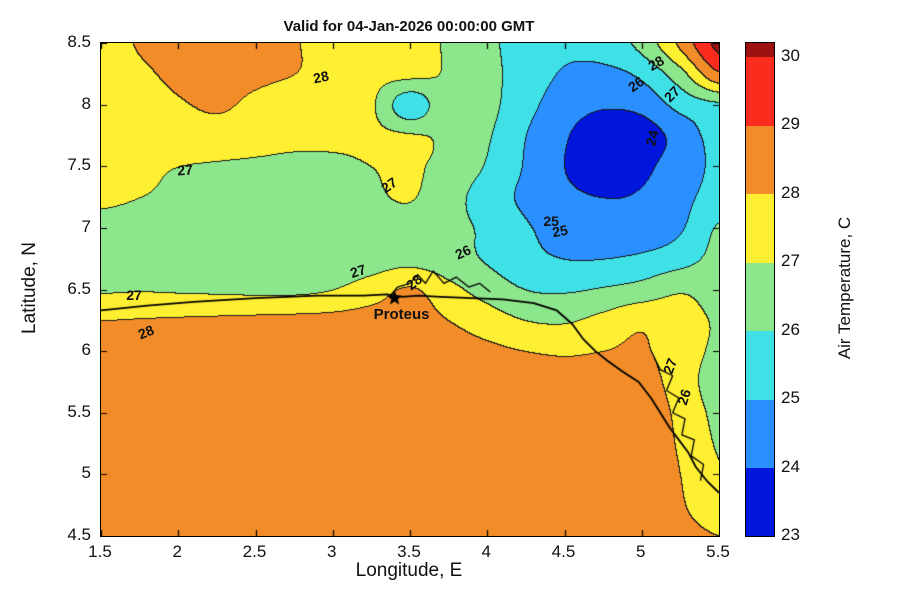 The image size is (900, 600). I want to click on contour-label-28: 28, so click(321, 76).